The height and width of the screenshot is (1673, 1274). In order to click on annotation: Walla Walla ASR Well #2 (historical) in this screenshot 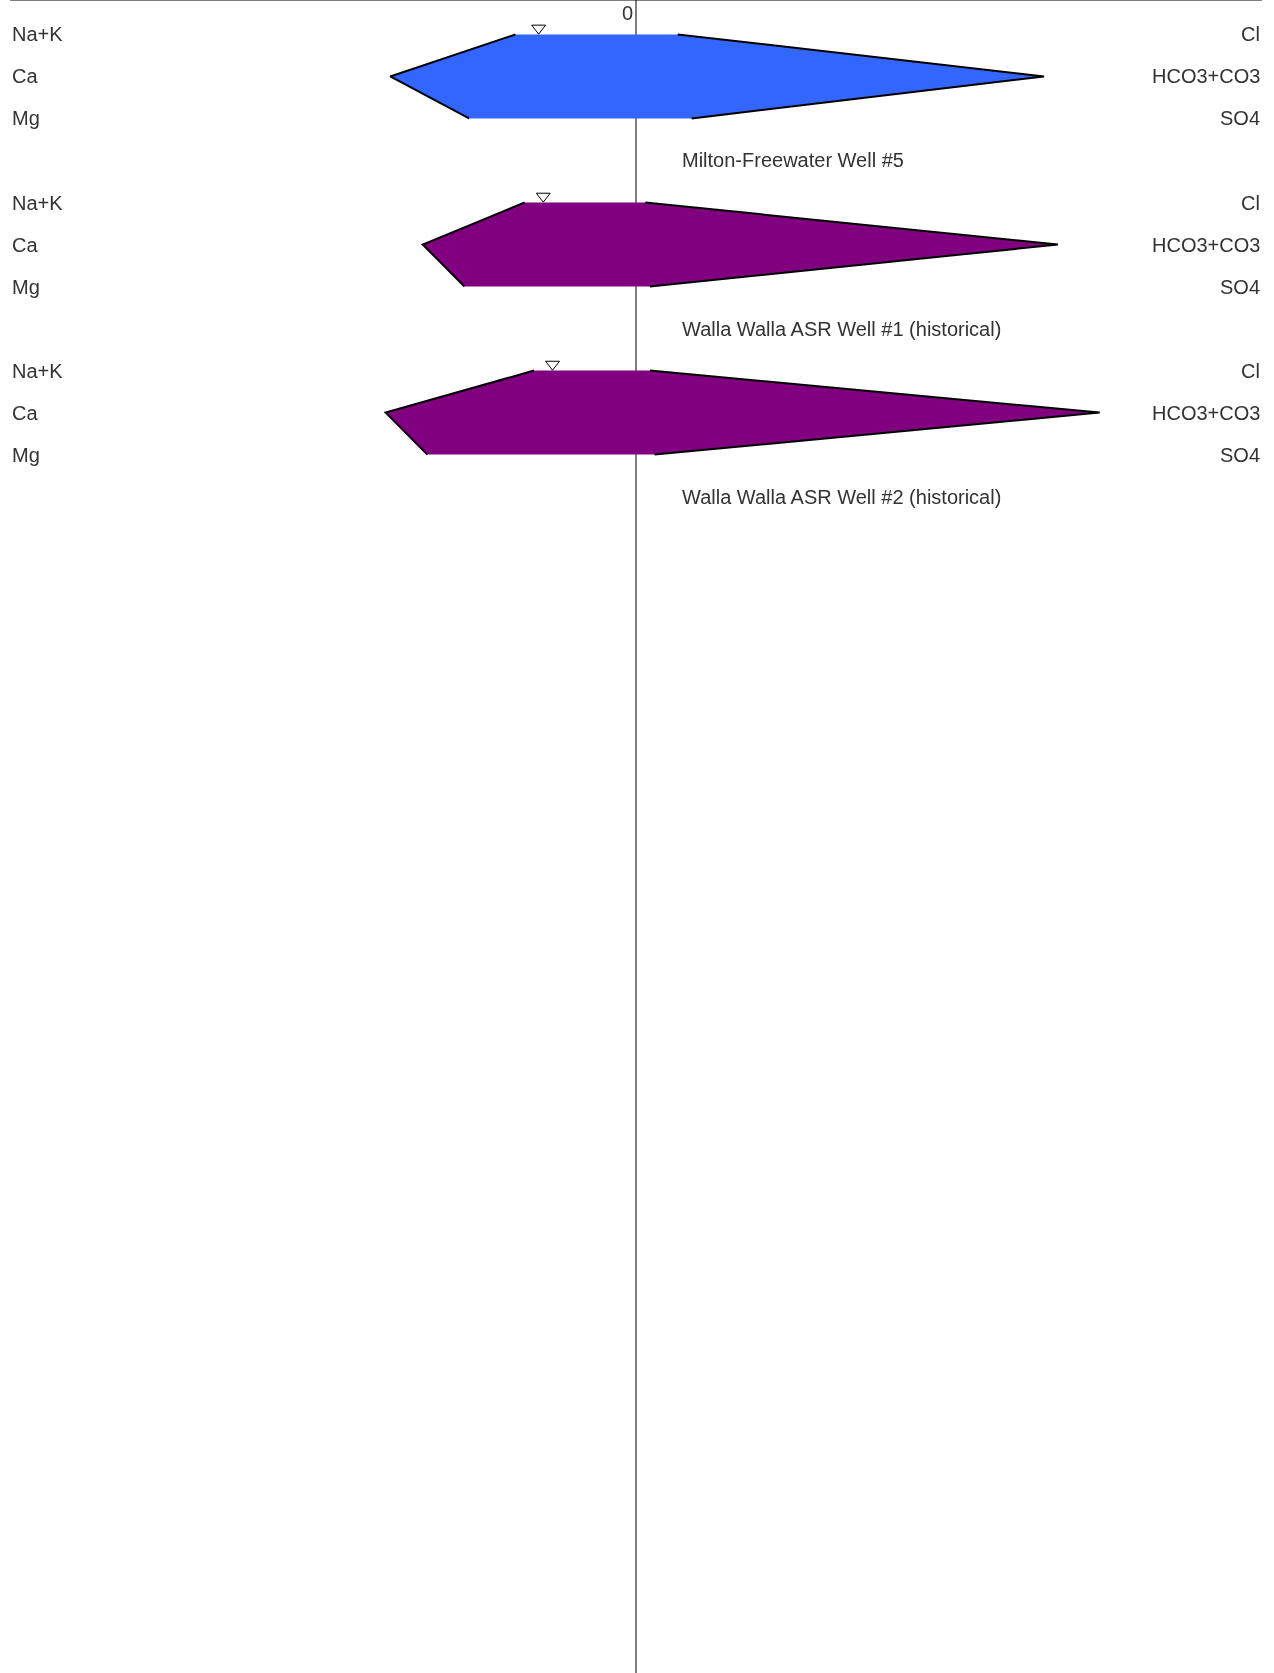, I will do `click(842, 497)`.